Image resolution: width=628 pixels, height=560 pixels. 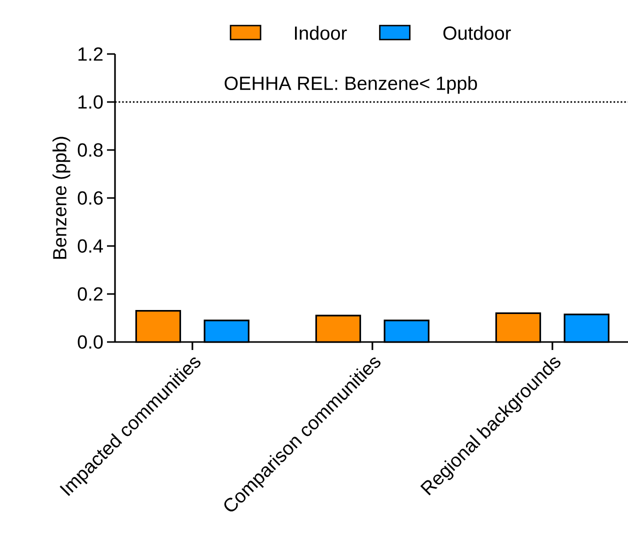 I want to click on legend-label: Outdoor, so click(x=477, y=33).